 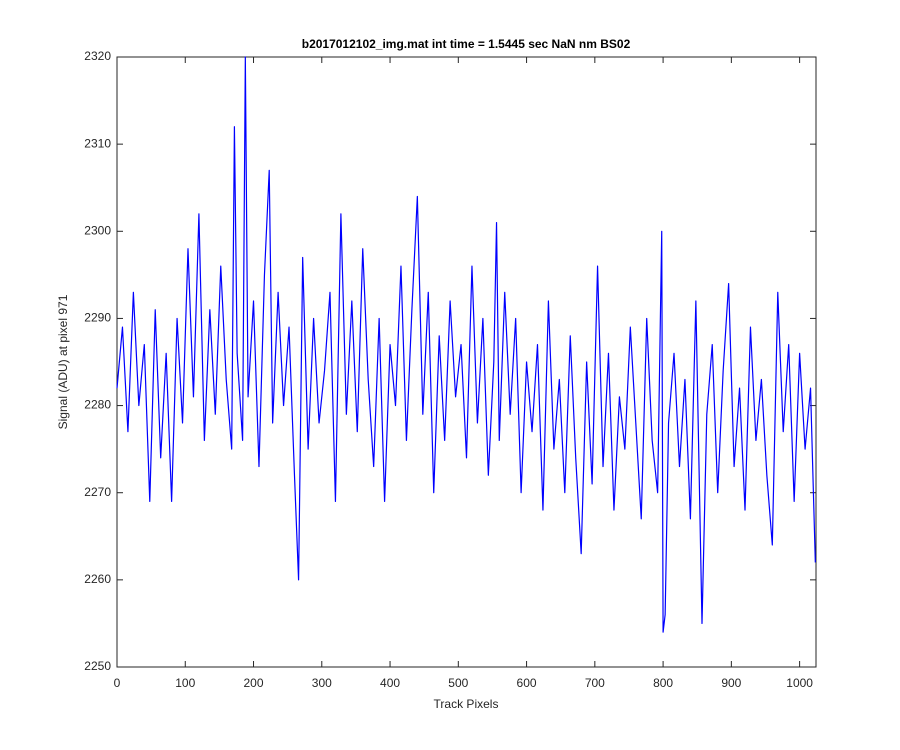 I want to click on x-tick-label: 100, so click(x=185, y=683).